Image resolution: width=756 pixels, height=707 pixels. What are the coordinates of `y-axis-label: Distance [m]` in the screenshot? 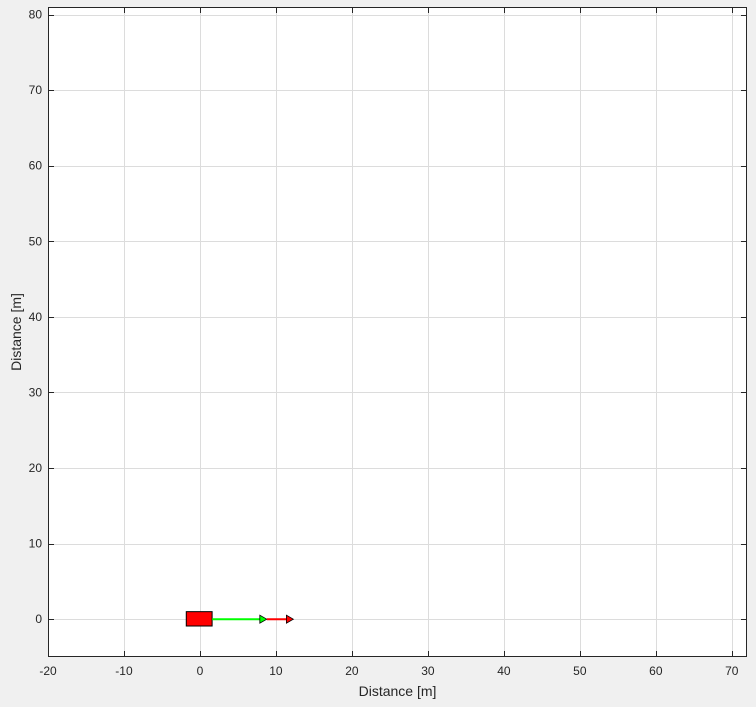 It's located at (16, 332).